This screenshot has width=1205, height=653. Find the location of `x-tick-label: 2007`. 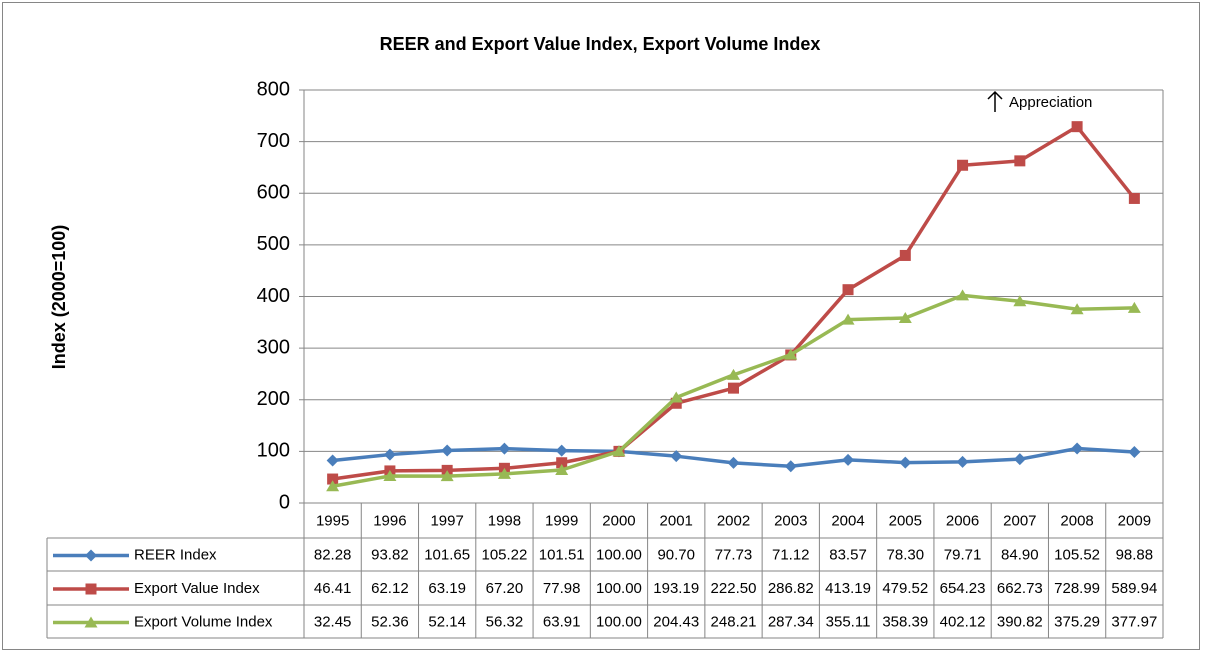

x-tick-label: 2007 is located at coordinates (1019, 520).